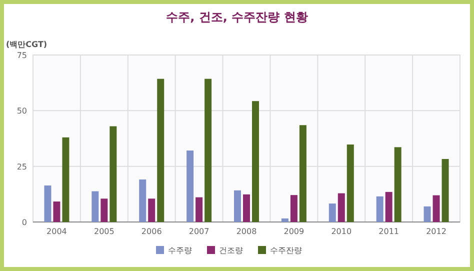  What do you see at coordinates (21, 167) in the screenshot?
I see `y-tick-label: 25` at bounding box center [21, 167].